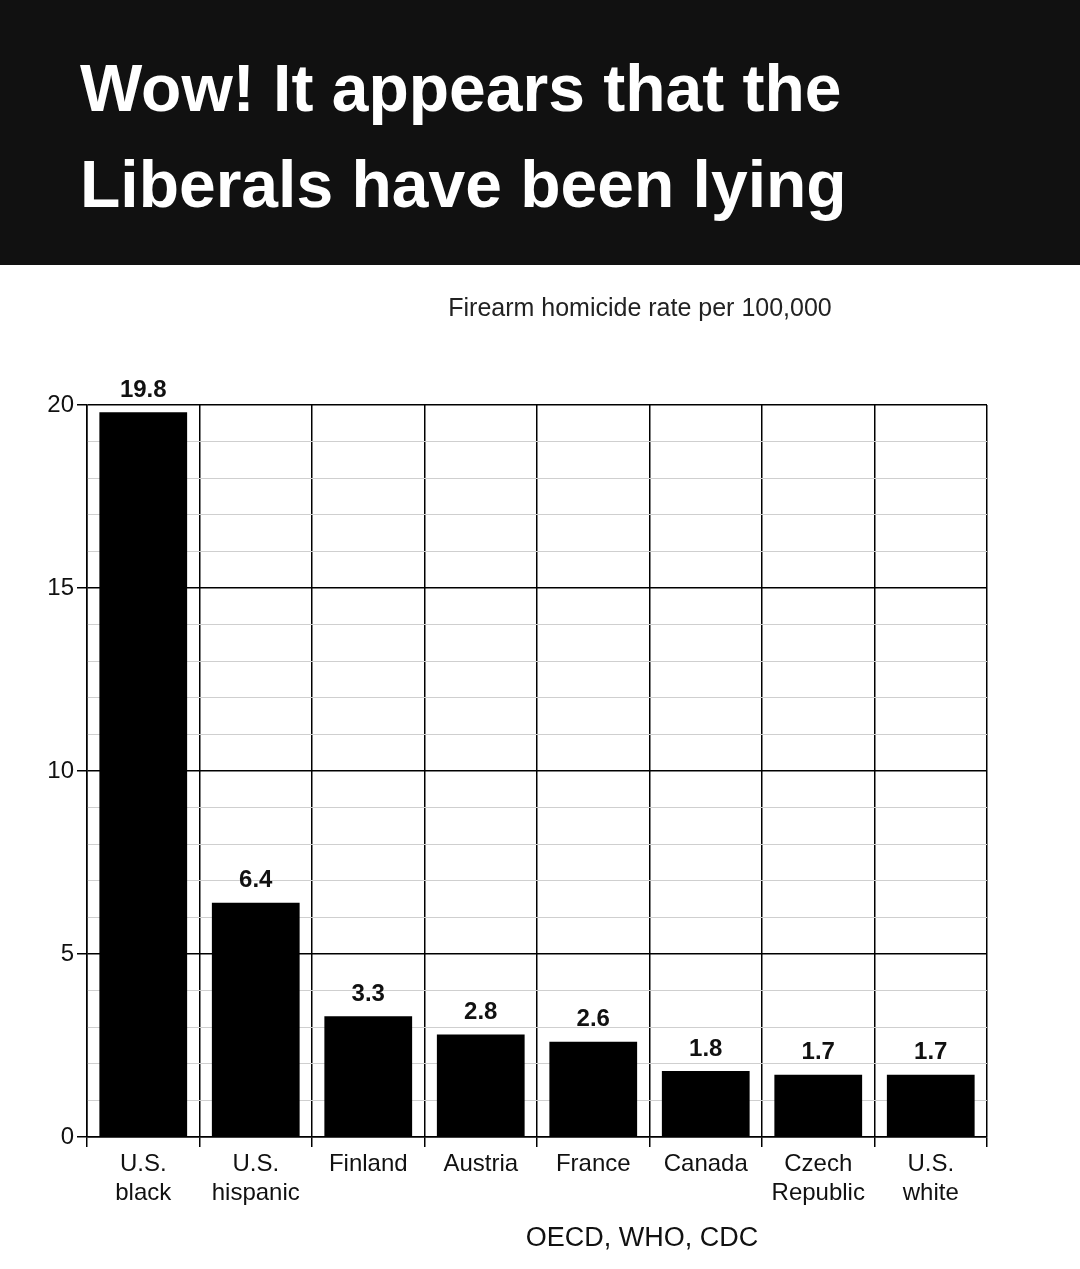  What do you see at coordinates (593, 1018) in the screenshot?
I see `data-label: 2.6` at bounding box center [593, 1018].